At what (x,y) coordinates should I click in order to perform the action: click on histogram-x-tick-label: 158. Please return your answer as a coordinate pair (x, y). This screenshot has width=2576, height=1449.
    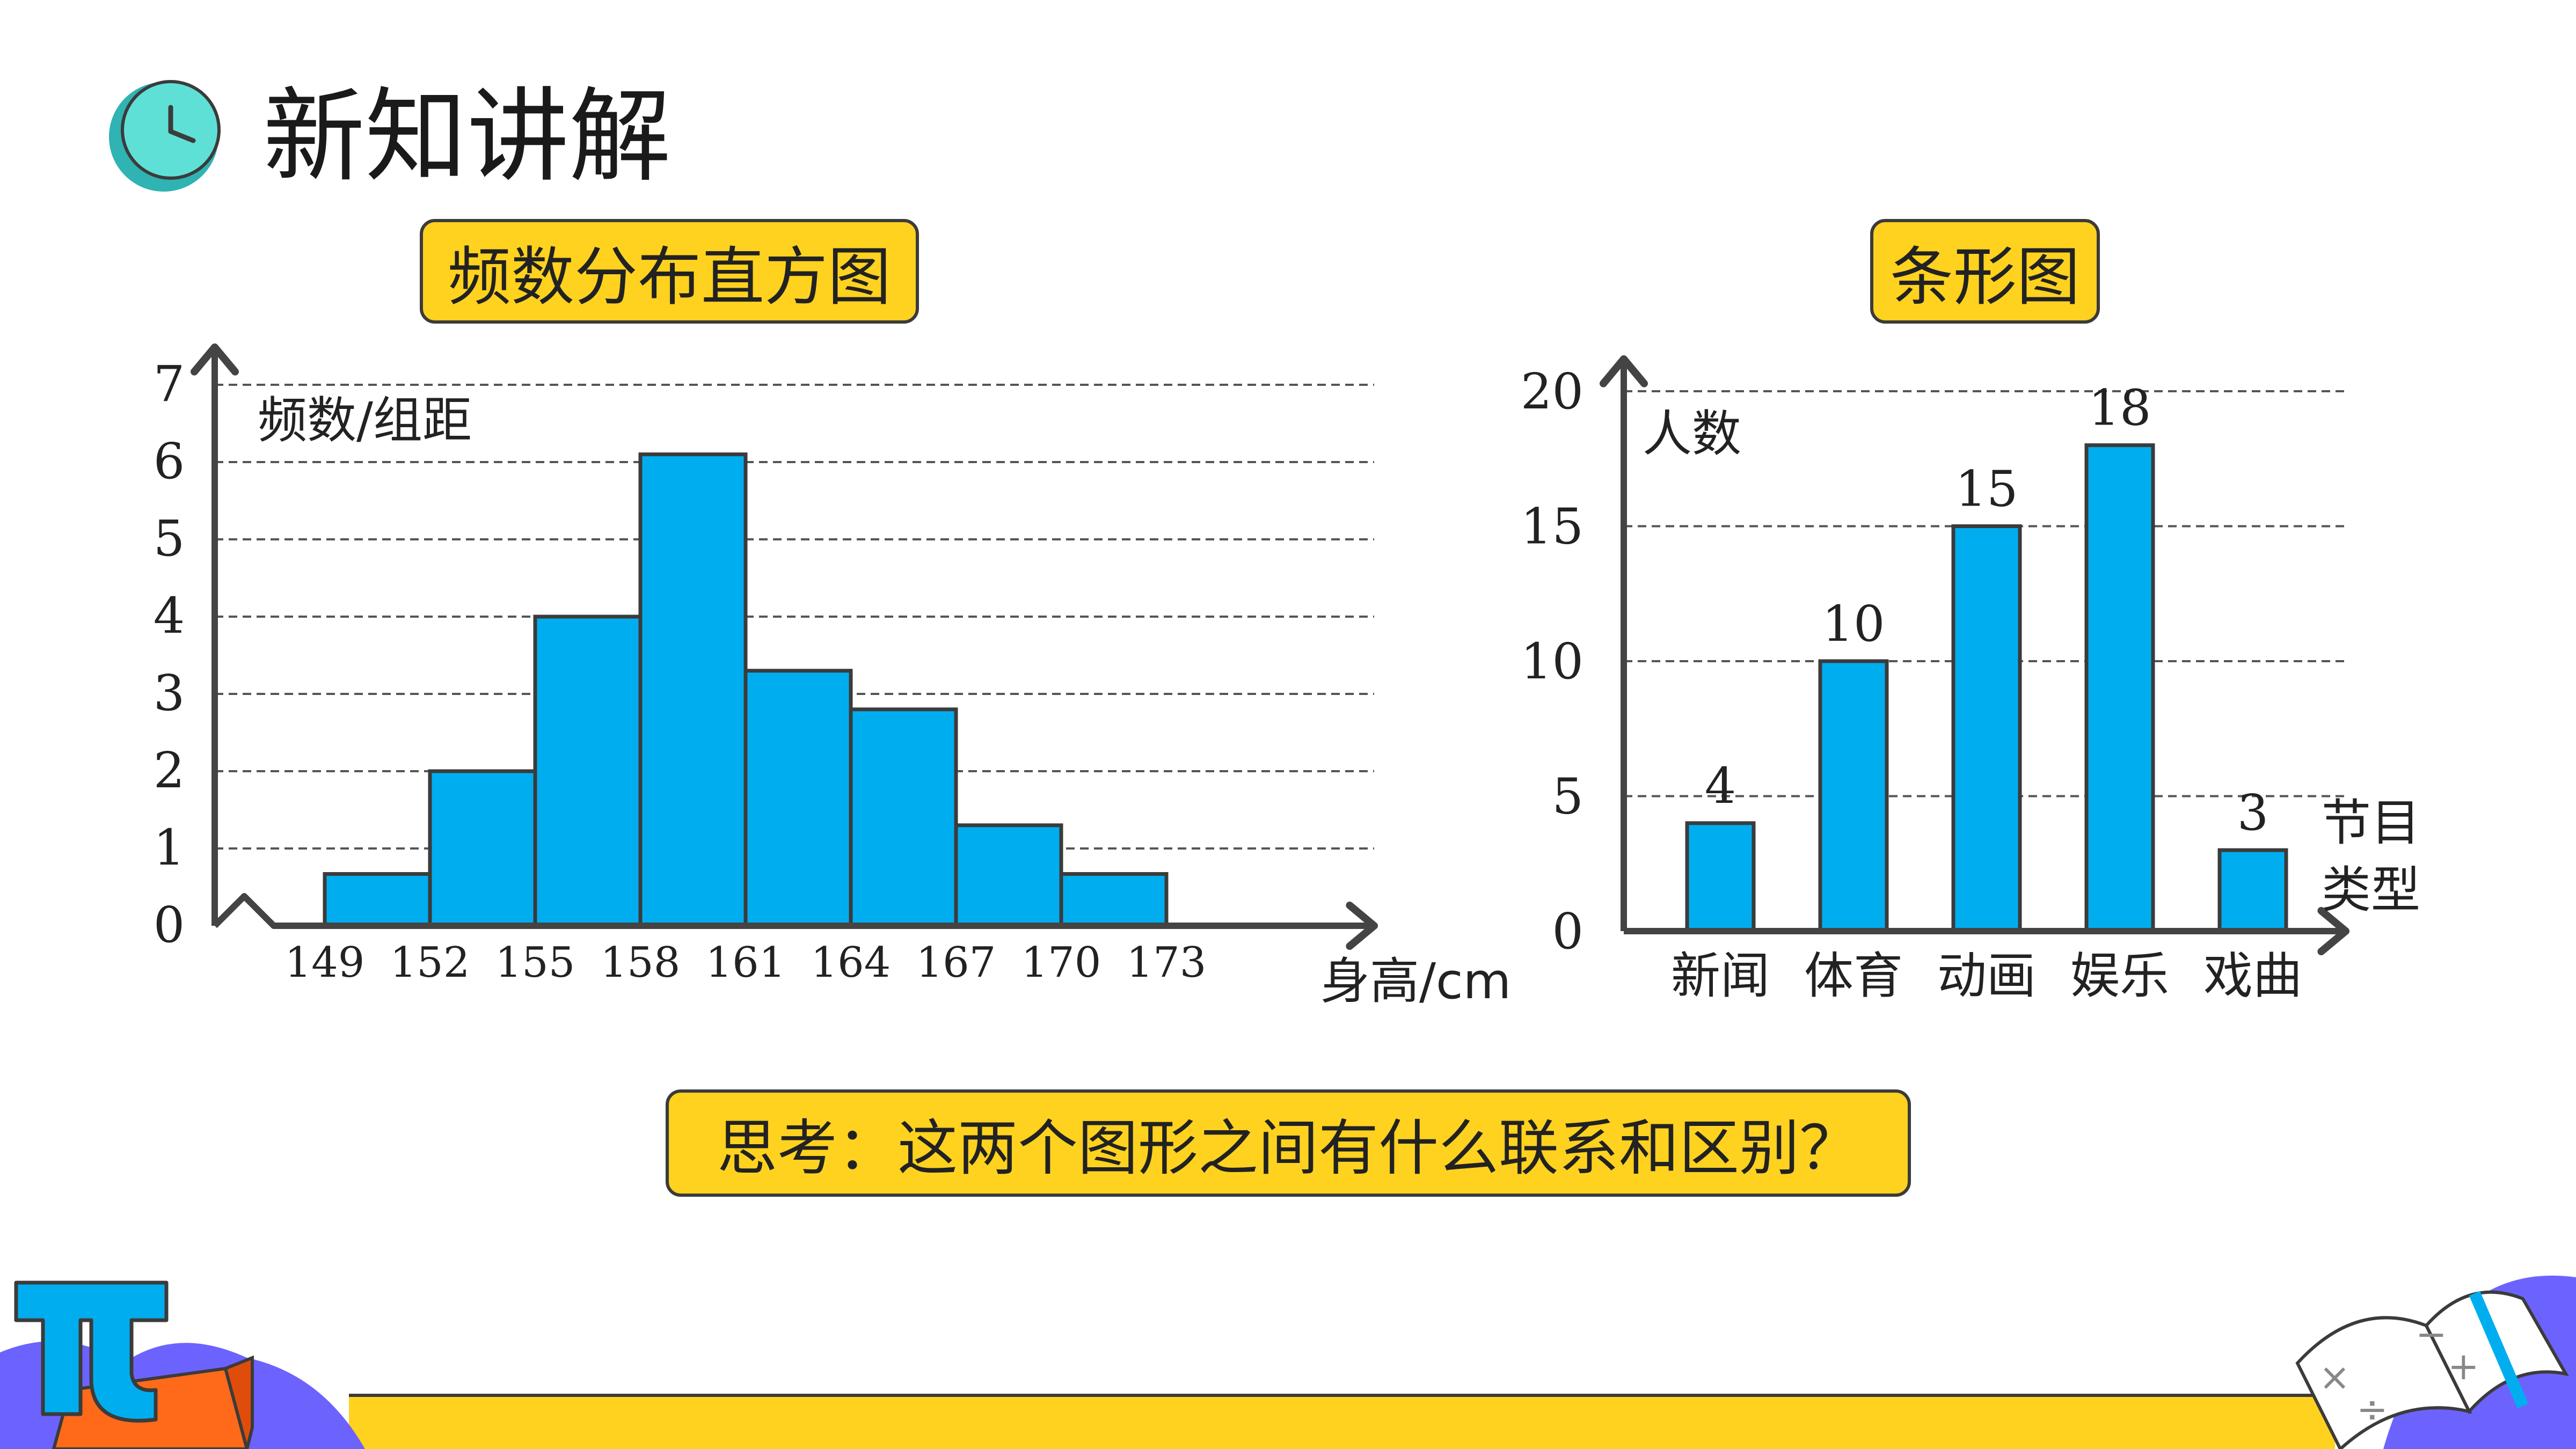
    Looking at the image, I should click on (641, 963).